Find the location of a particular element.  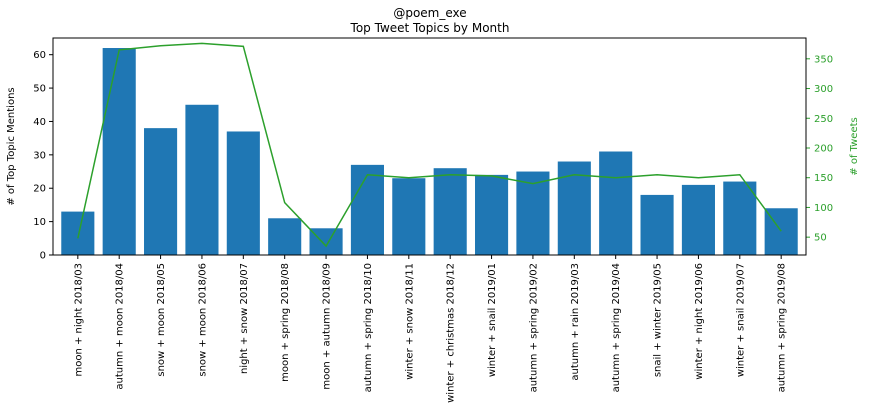

left-tick-label: 0 is located at coordinates (43, 256).